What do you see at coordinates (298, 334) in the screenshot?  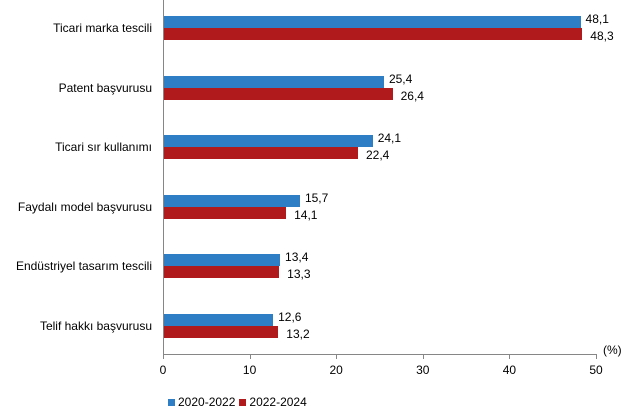 I see `data-label: 13,2` at bounding box center [298, 334].